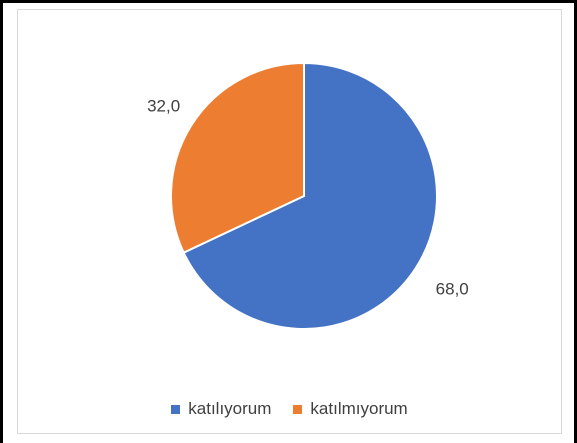 The height and width of the screenshot is (443, 577). I want to click on legend-item-katilmiyorum: katılmıyorum, so click(350, 409).